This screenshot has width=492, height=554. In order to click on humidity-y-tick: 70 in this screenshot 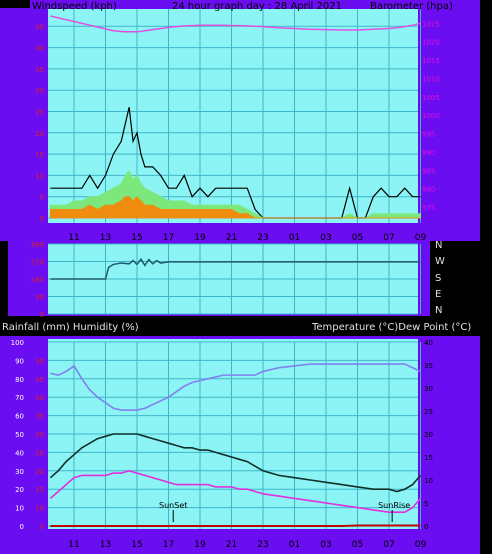, I will do `click(19, 398)`.